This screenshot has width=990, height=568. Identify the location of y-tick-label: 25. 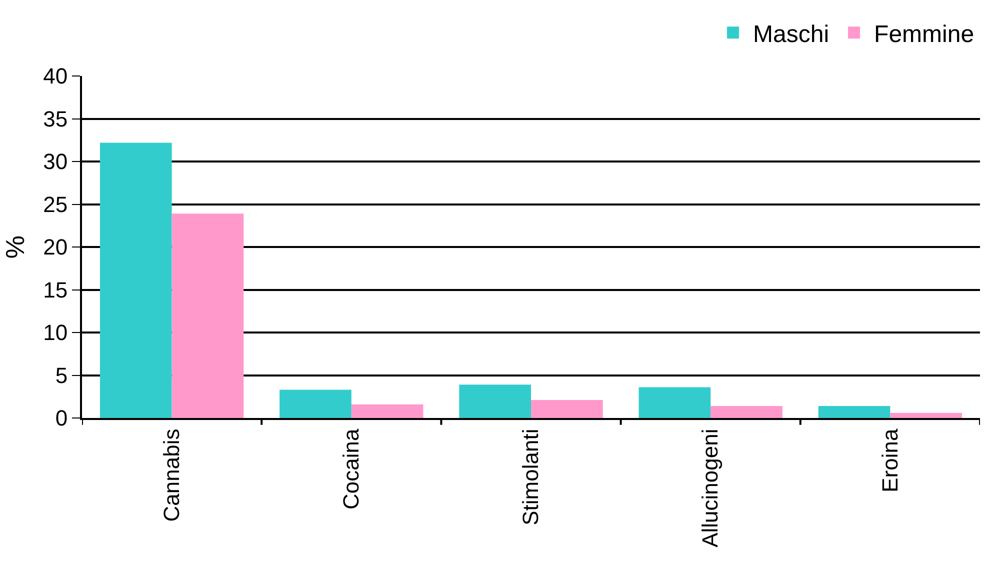
(55, 204).